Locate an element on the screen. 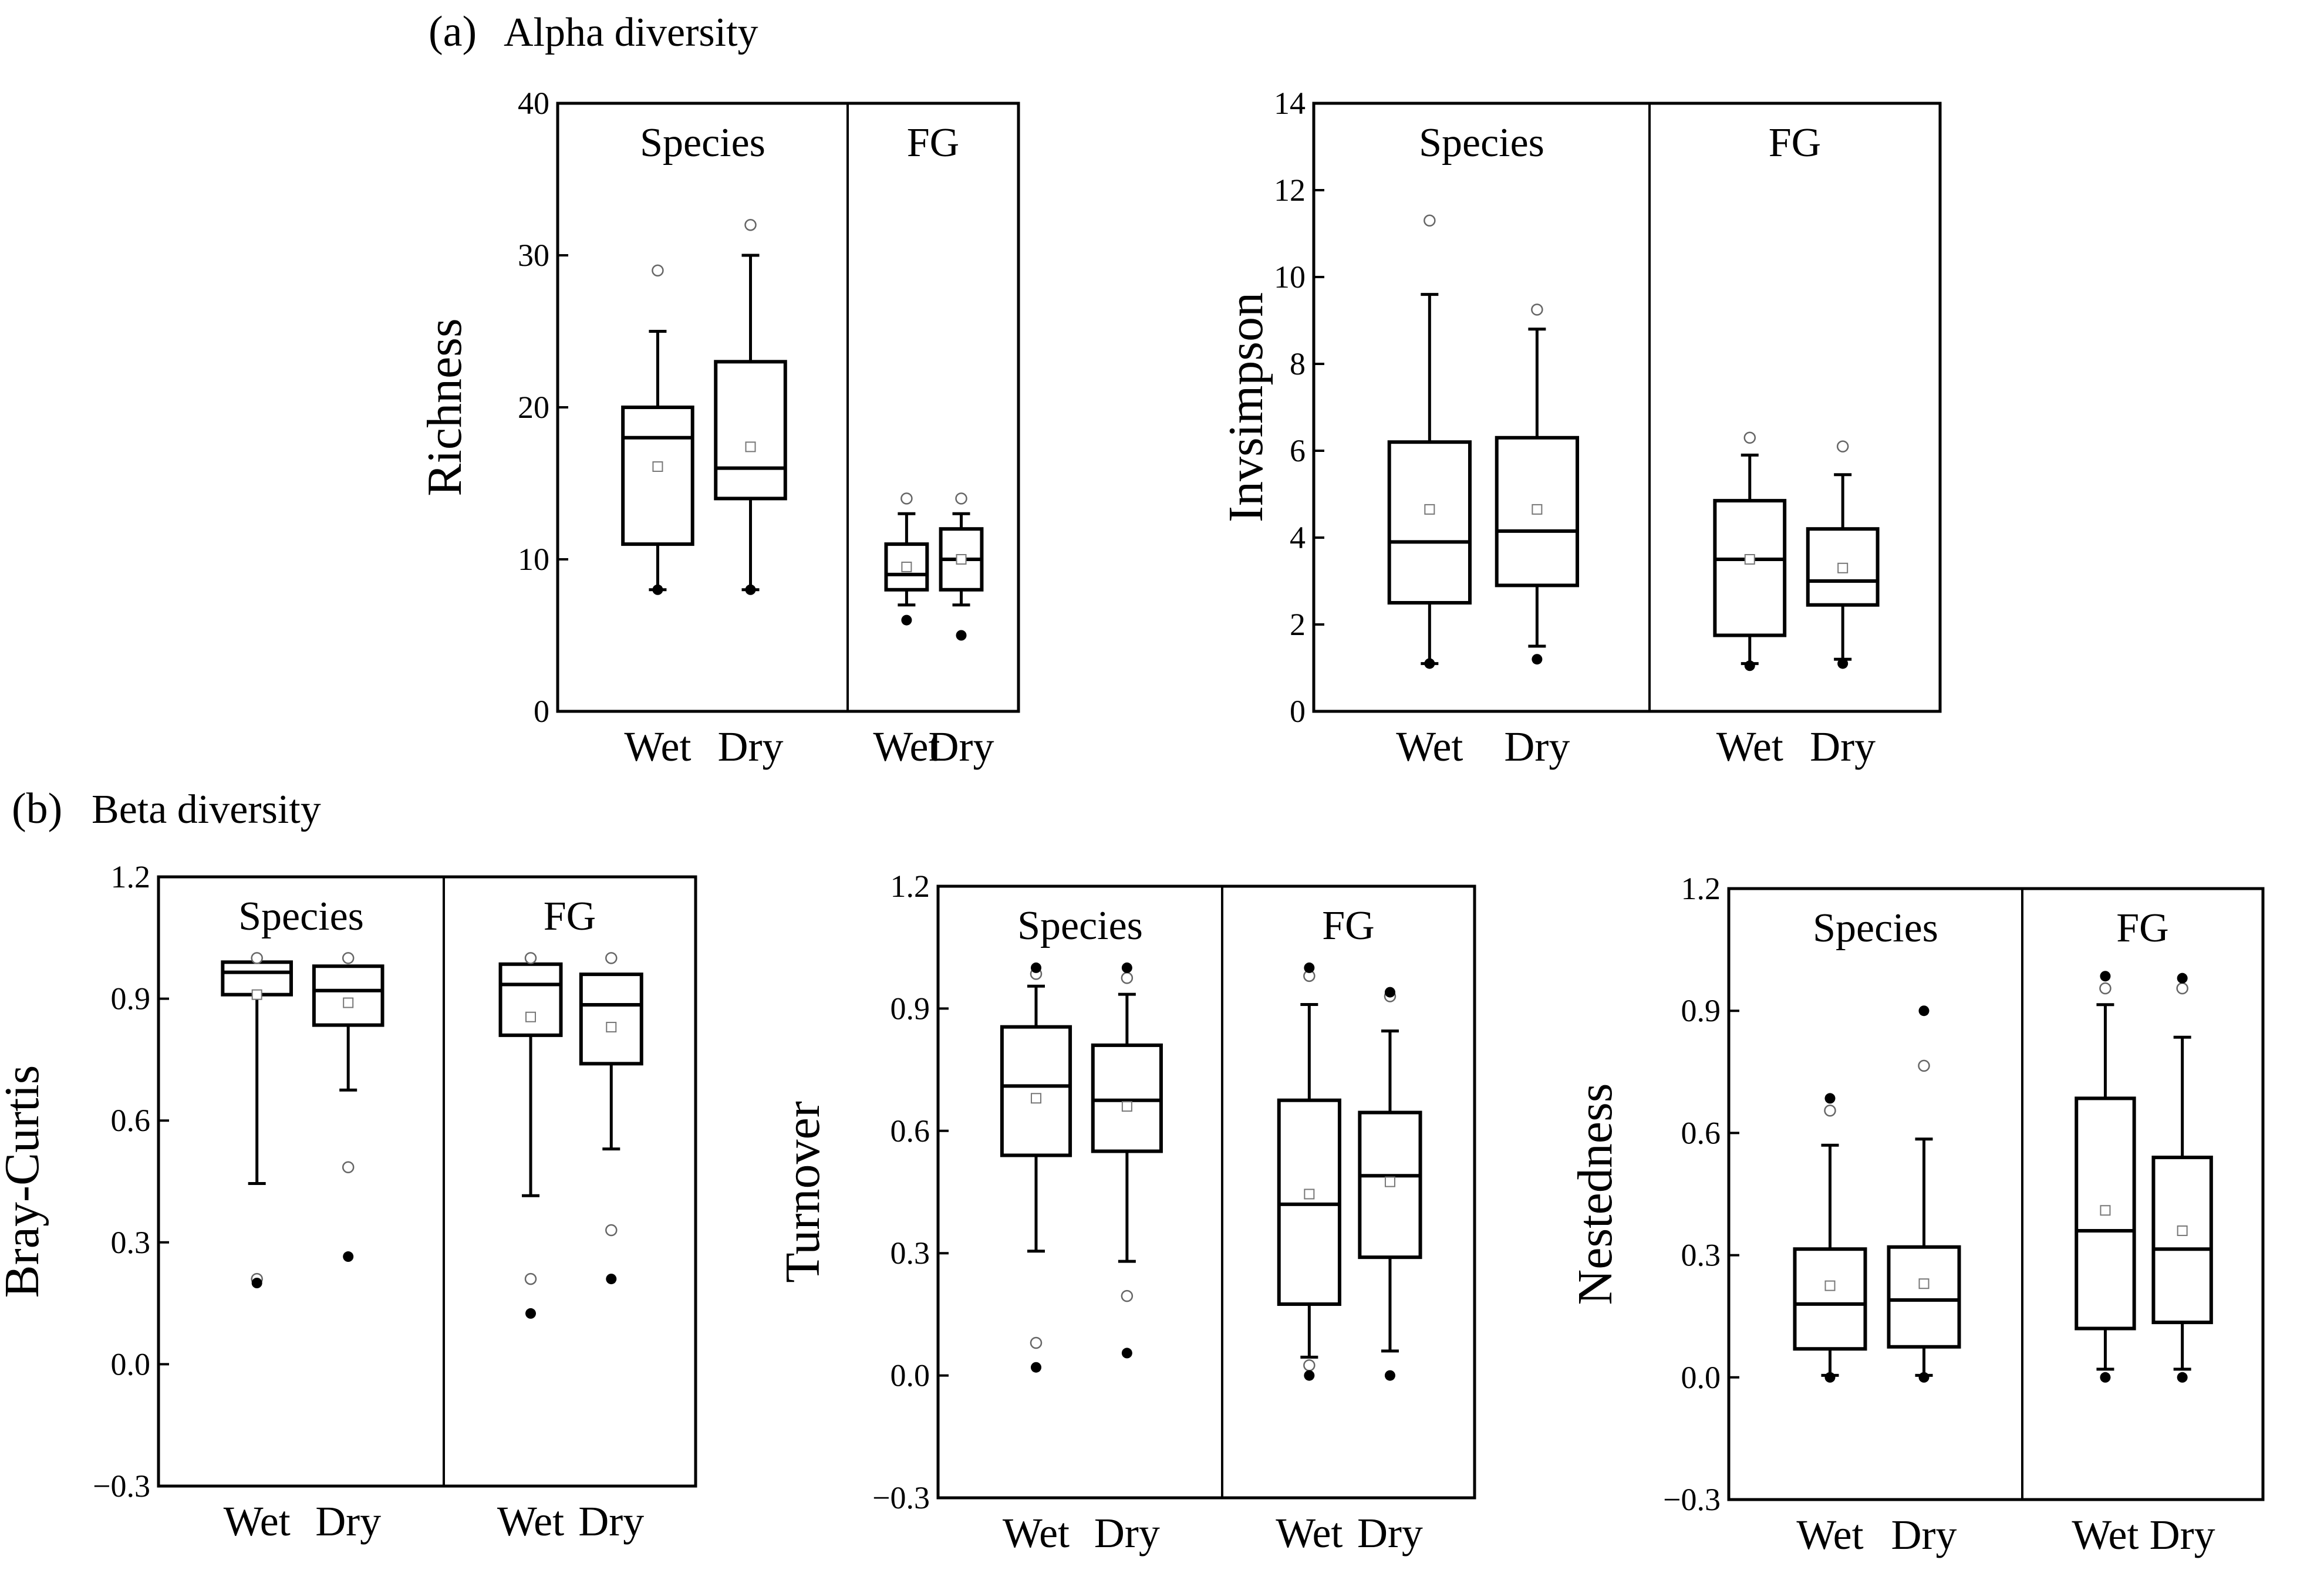  y-axis-label: Bray-Curtis is located at coordinates (24, 1181).